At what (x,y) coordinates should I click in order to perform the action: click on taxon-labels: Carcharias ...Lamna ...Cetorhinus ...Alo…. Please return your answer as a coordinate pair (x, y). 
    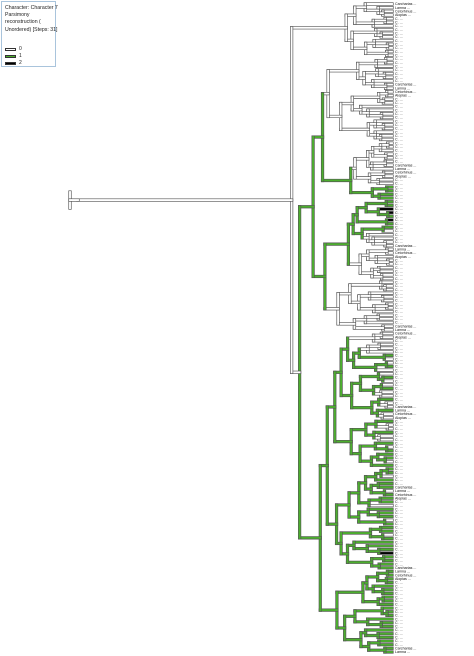
    Looking at the image, I should click on (405, 328).